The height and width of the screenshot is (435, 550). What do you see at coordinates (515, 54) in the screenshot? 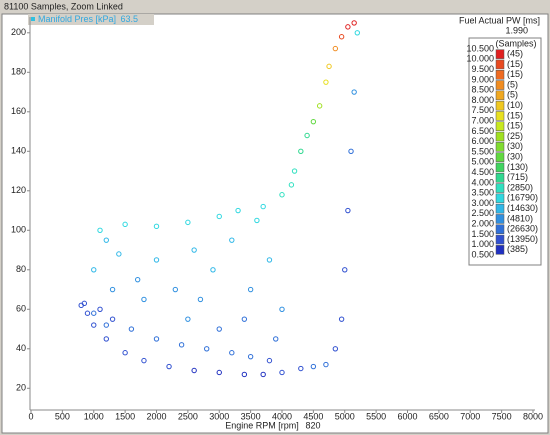
I see `color-count-label: (45)` at bounding box center [515, 54].